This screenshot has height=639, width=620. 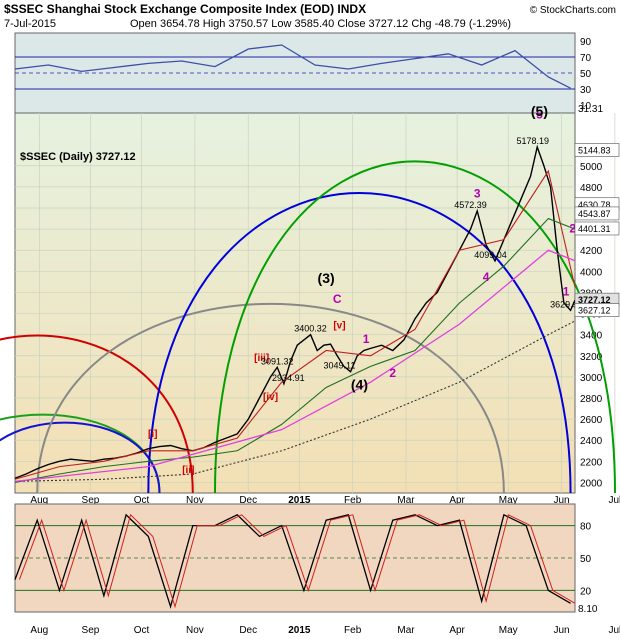 I want to click on wave-label: 5, so click(x=539, y=114).